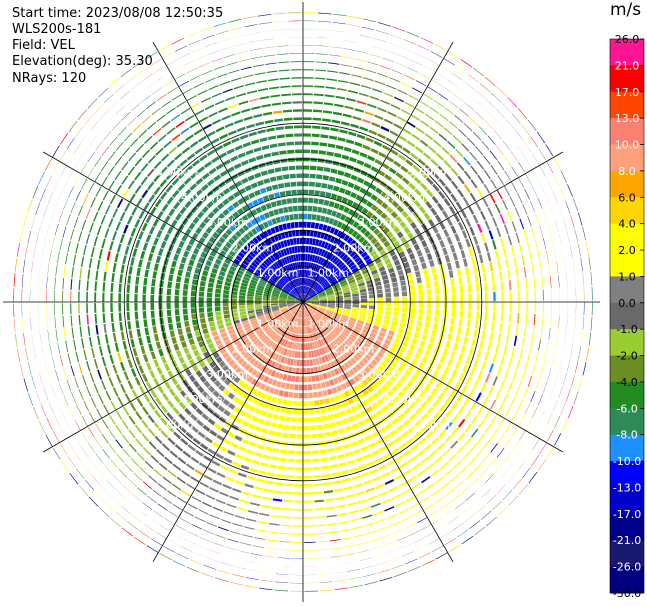 The height and width of the screenshot is (607, 647). Describe the element at coordinates (627, 39) in the screenshot. I see `colorbar-tick-label: 26.0` at that location.